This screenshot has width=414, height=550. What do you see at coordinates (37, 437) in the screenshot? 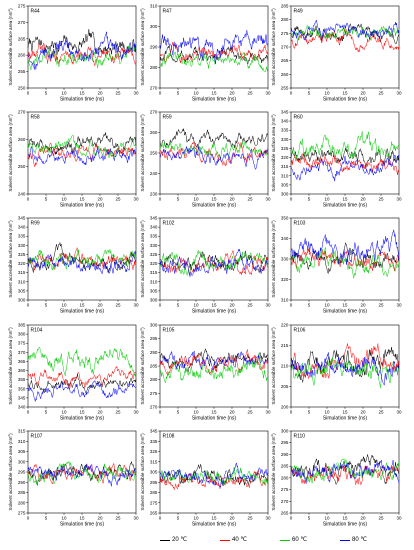
I see `panel-label: R107` at bounding box center [37, 437].